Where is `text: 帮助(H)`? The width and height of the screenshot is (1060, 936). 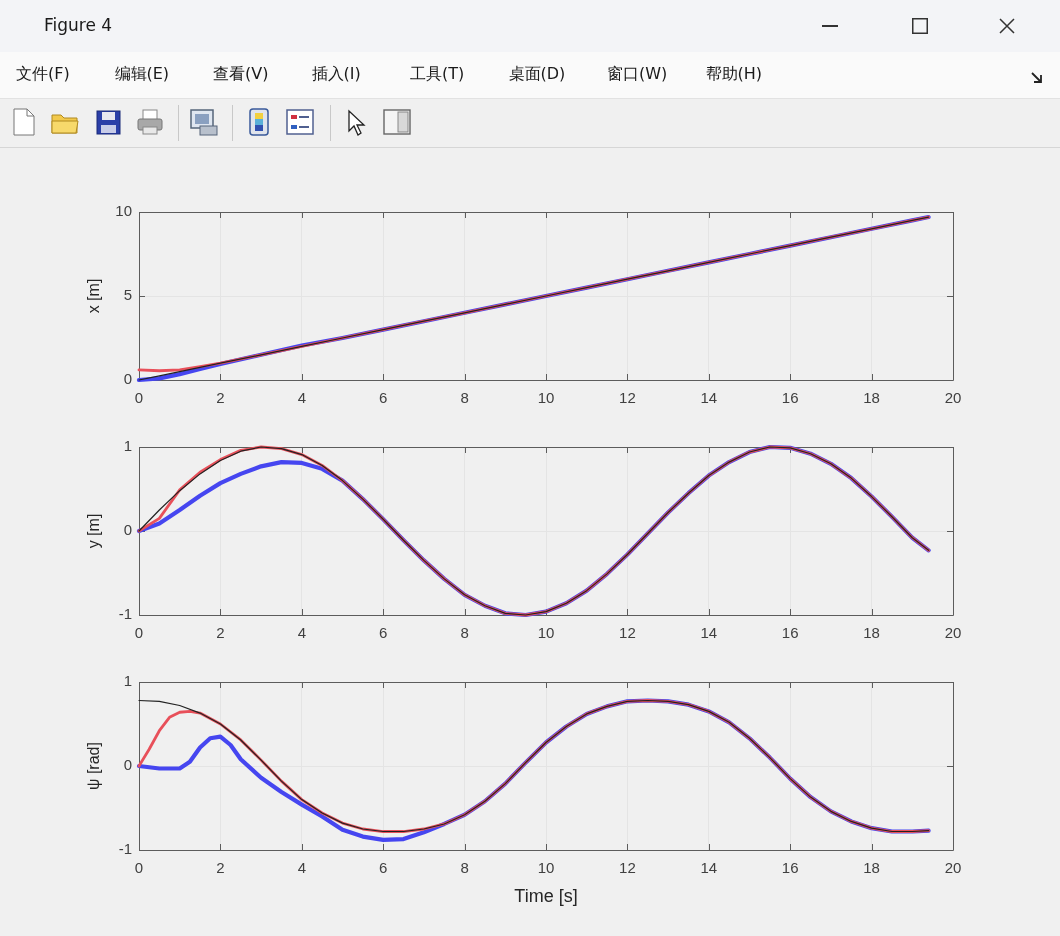 text: 帮助(H) is located at coordinates (734, 74).